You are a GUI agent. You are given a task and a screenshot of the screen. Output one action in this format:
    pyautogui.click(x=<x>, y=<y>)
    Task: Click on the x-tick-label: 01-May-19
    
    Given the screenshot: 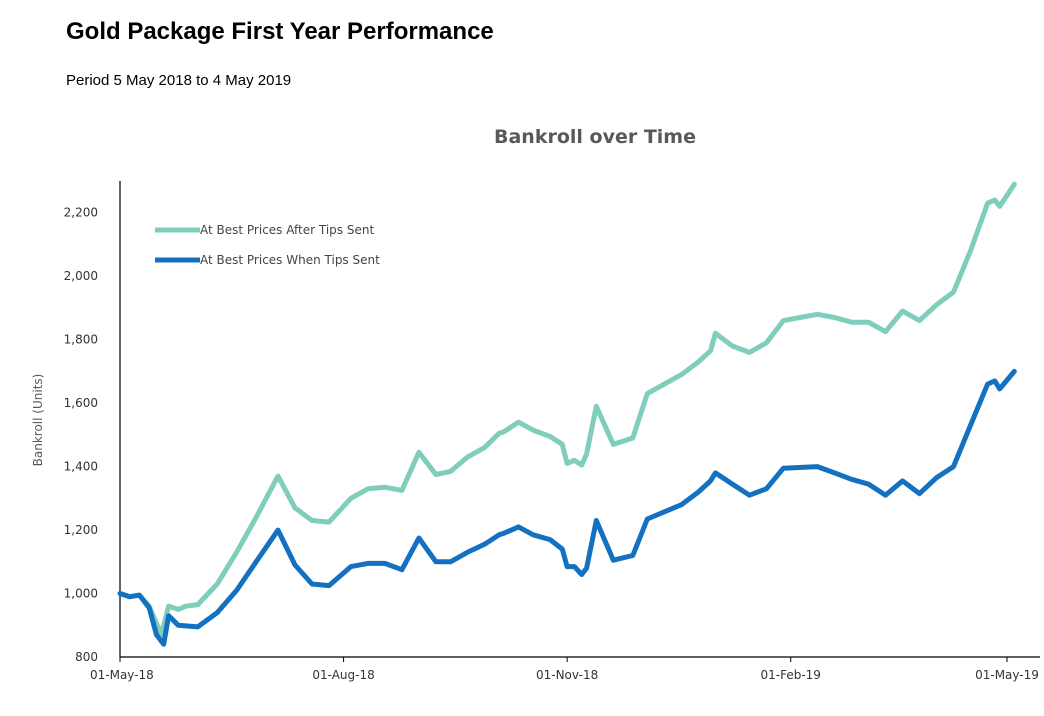 What is the action you would take?
    pyautogui.click(x=1007, y=675)
    